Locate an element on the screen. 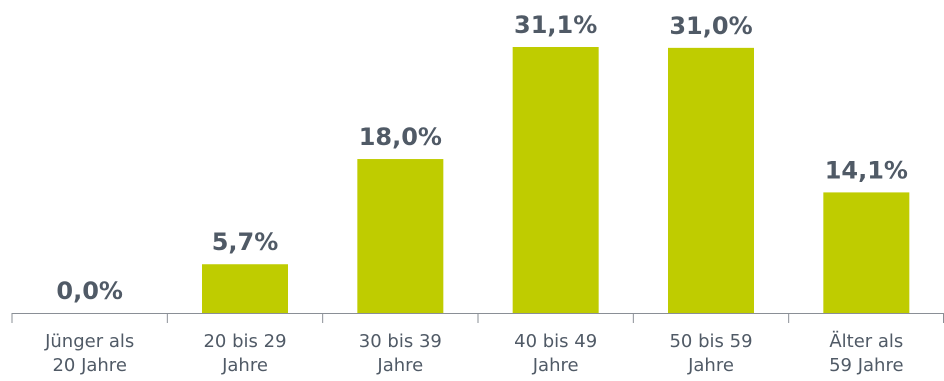 This screenshot has width=944, height=381. x-tick-label-line: 20 bis 29 is located at coordinates (244, 341).